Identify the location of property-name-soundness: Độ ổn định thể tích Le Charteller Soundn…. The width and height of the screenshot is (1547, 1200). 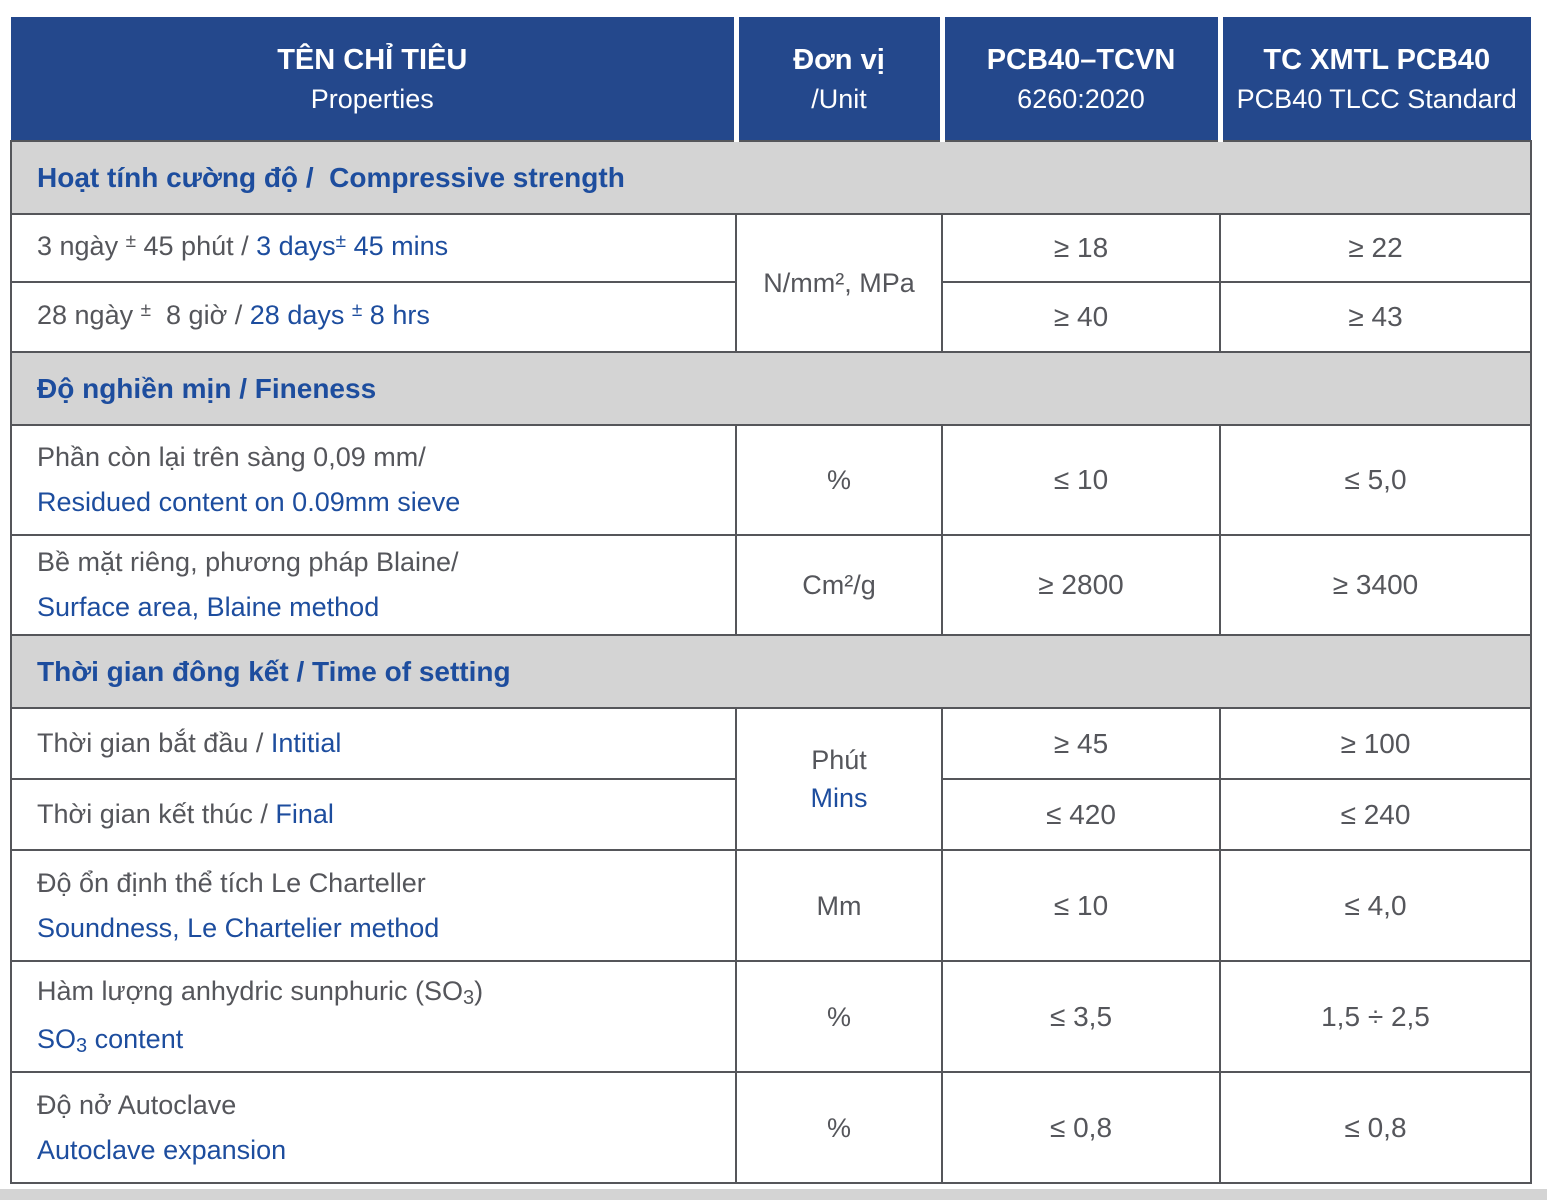
(373, 905).